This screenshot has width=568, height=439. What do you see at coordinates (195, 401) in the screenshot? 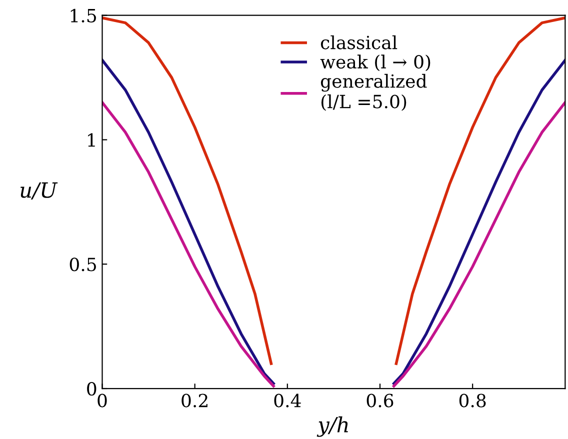
I see `x-tick-label: 0.2` at bounding box center [195, 401].